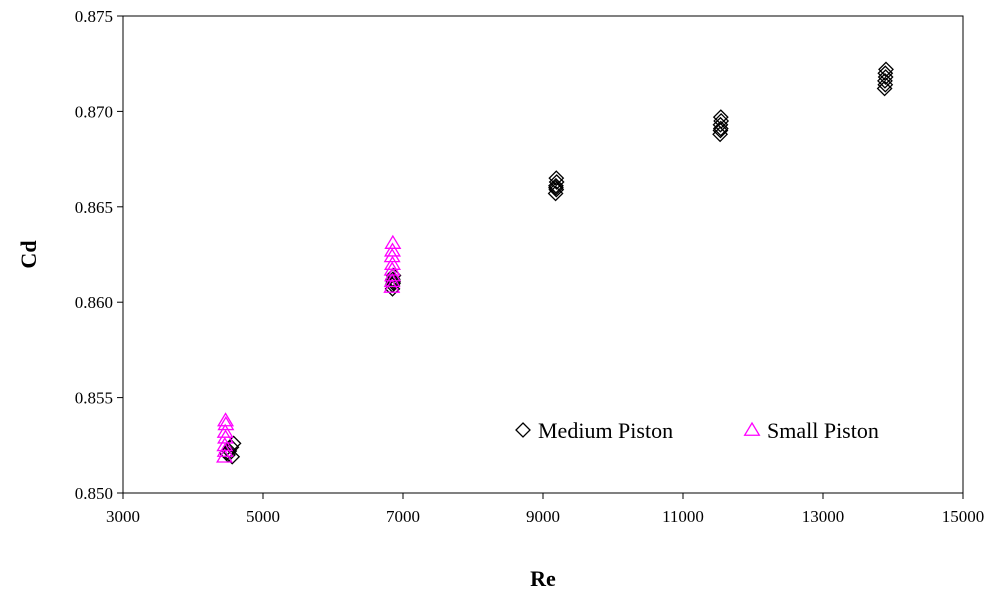 This screenshot has width=995, height=594. I want to click on y-tick-label: 0.870, so click(94, 111).